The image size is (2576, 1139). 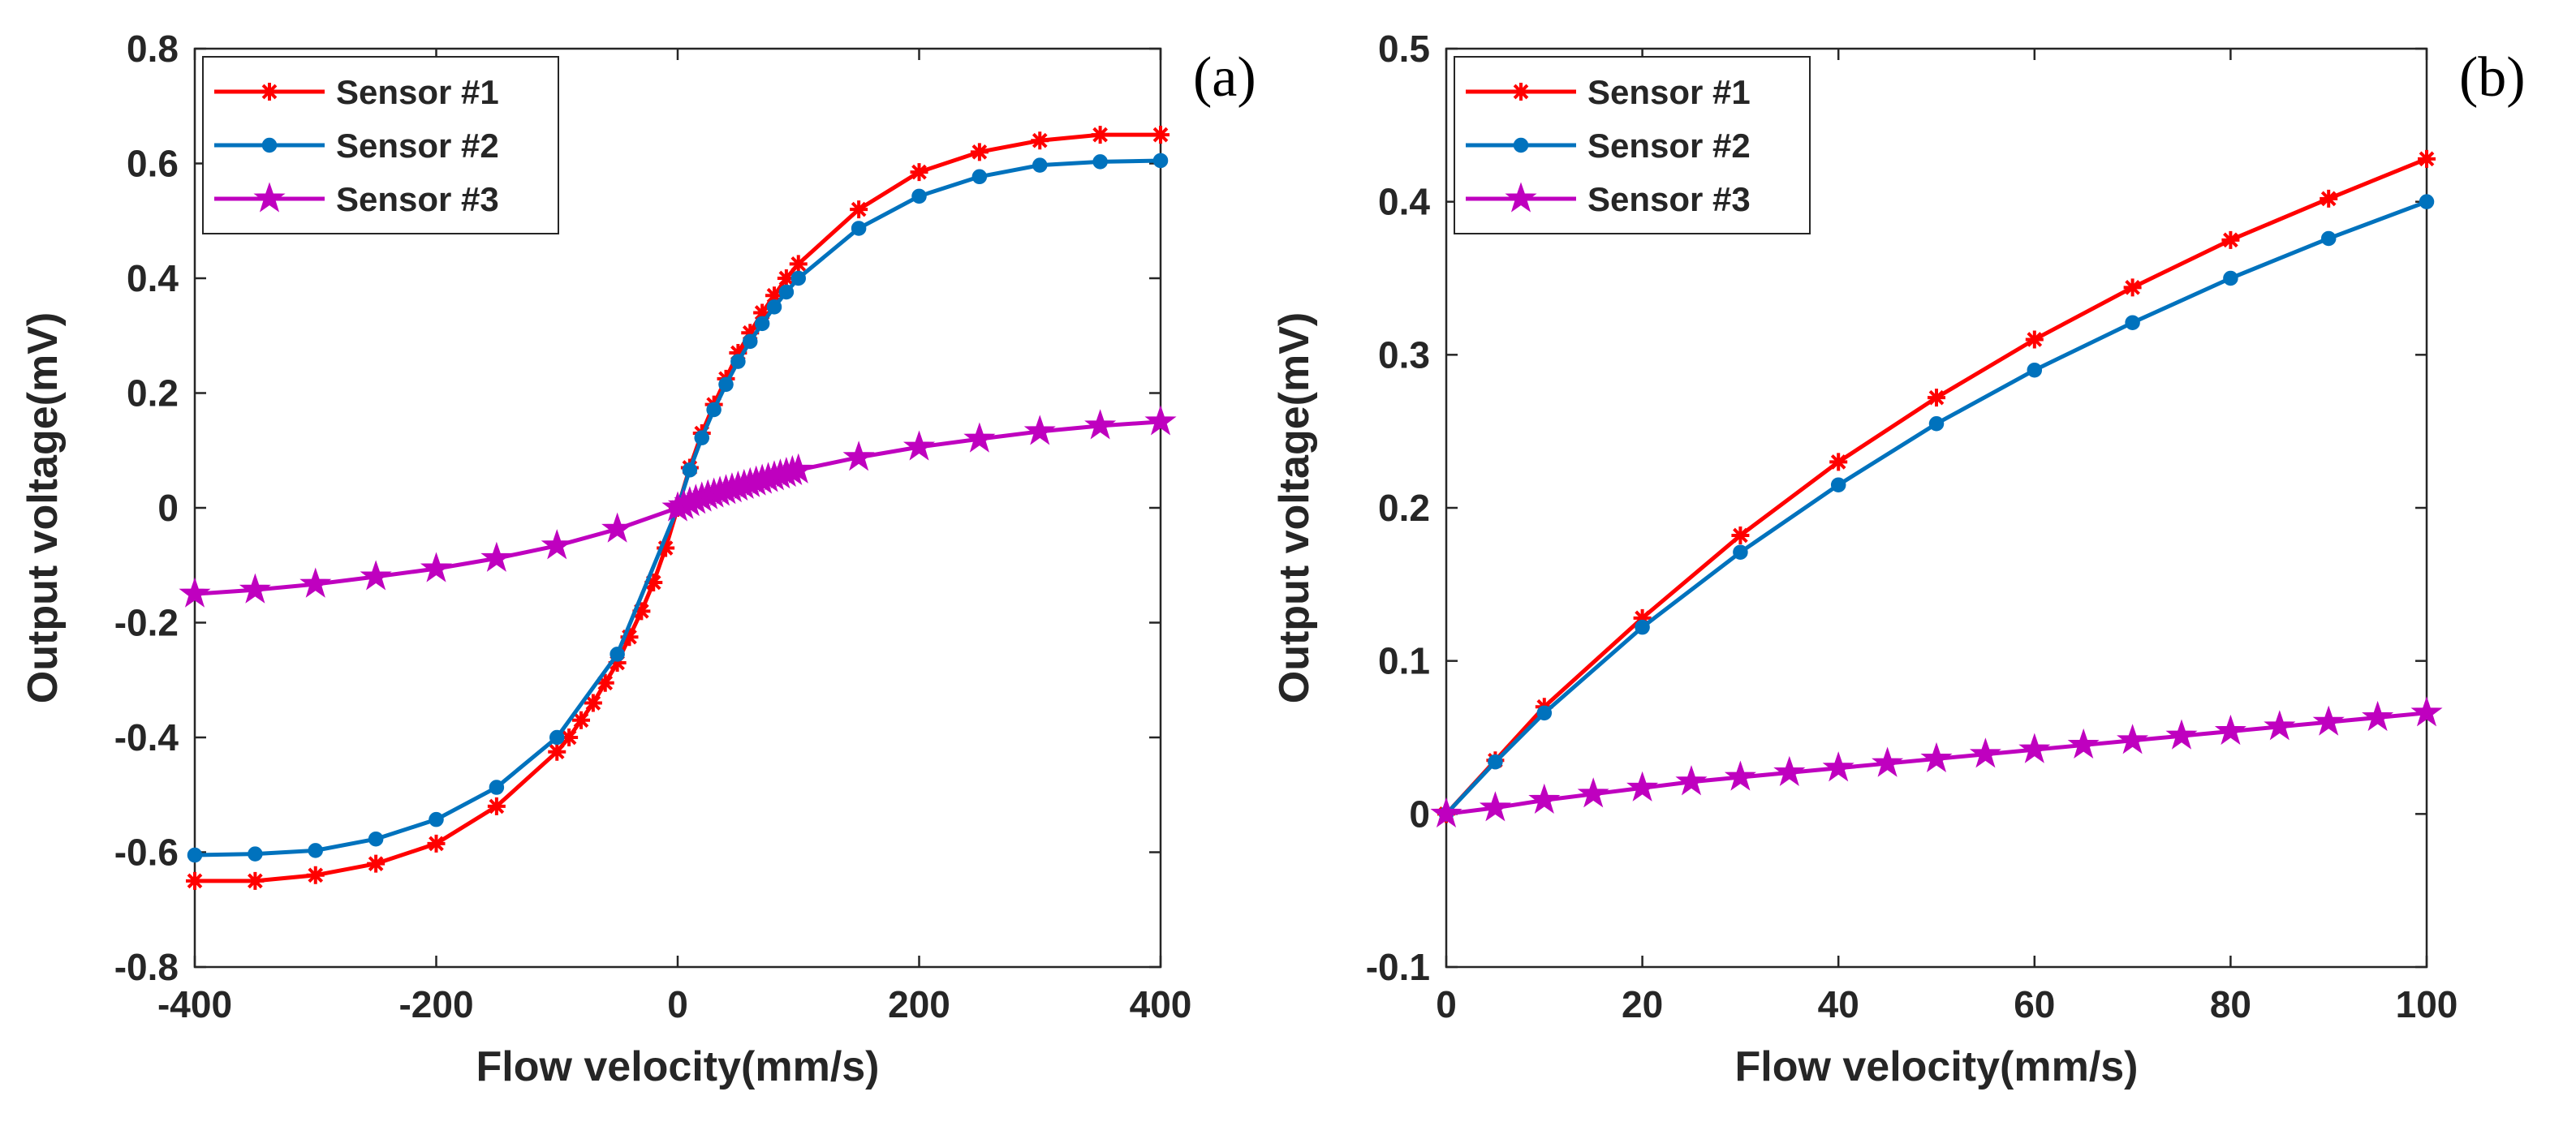 What do you see at coordinates (147, 967) in the screenshot?
I see `panel-a-y-tick-label: -0.8` at bounding box center [147, 967].